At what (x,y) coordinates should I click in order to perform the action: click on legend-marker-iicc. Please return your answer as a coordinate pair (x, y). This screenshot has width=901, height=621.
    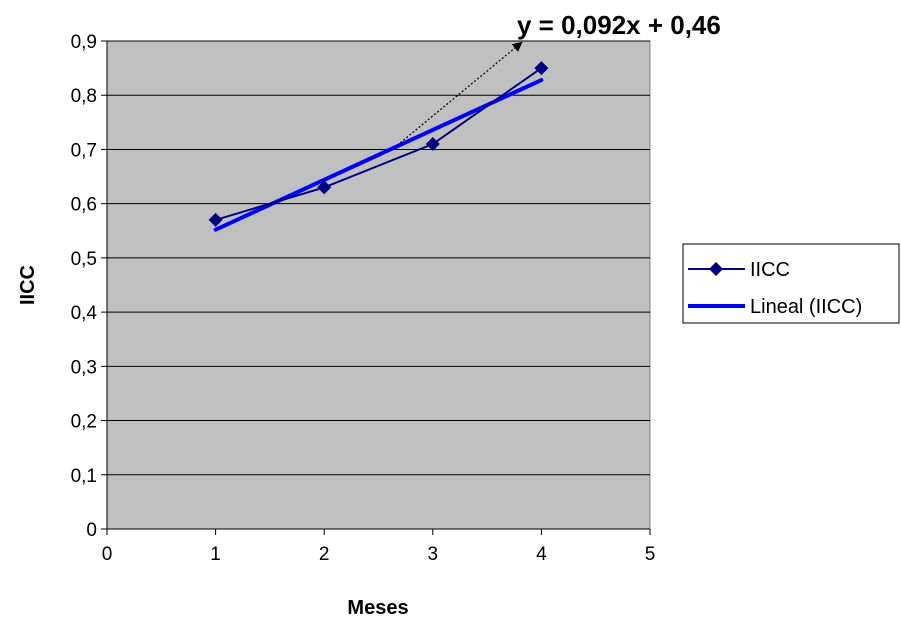
    Looking at the image, I should click on (716, 269).